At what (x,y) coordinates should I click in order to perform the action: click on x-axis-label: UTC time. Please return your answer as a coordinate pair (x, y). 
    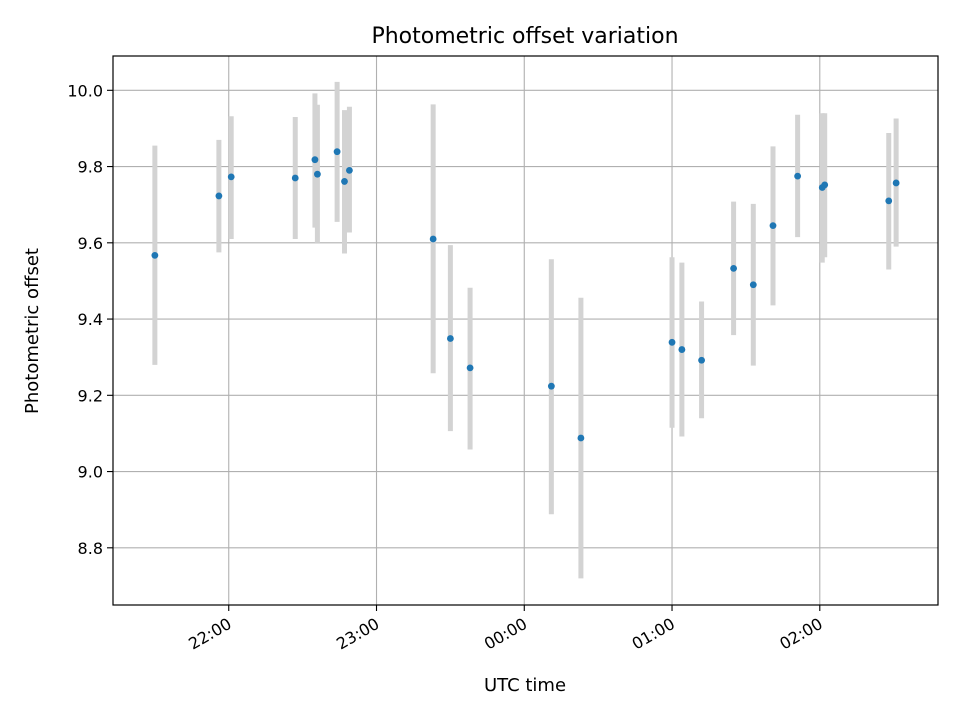
    Looking at the image, I should click on (525, 685).